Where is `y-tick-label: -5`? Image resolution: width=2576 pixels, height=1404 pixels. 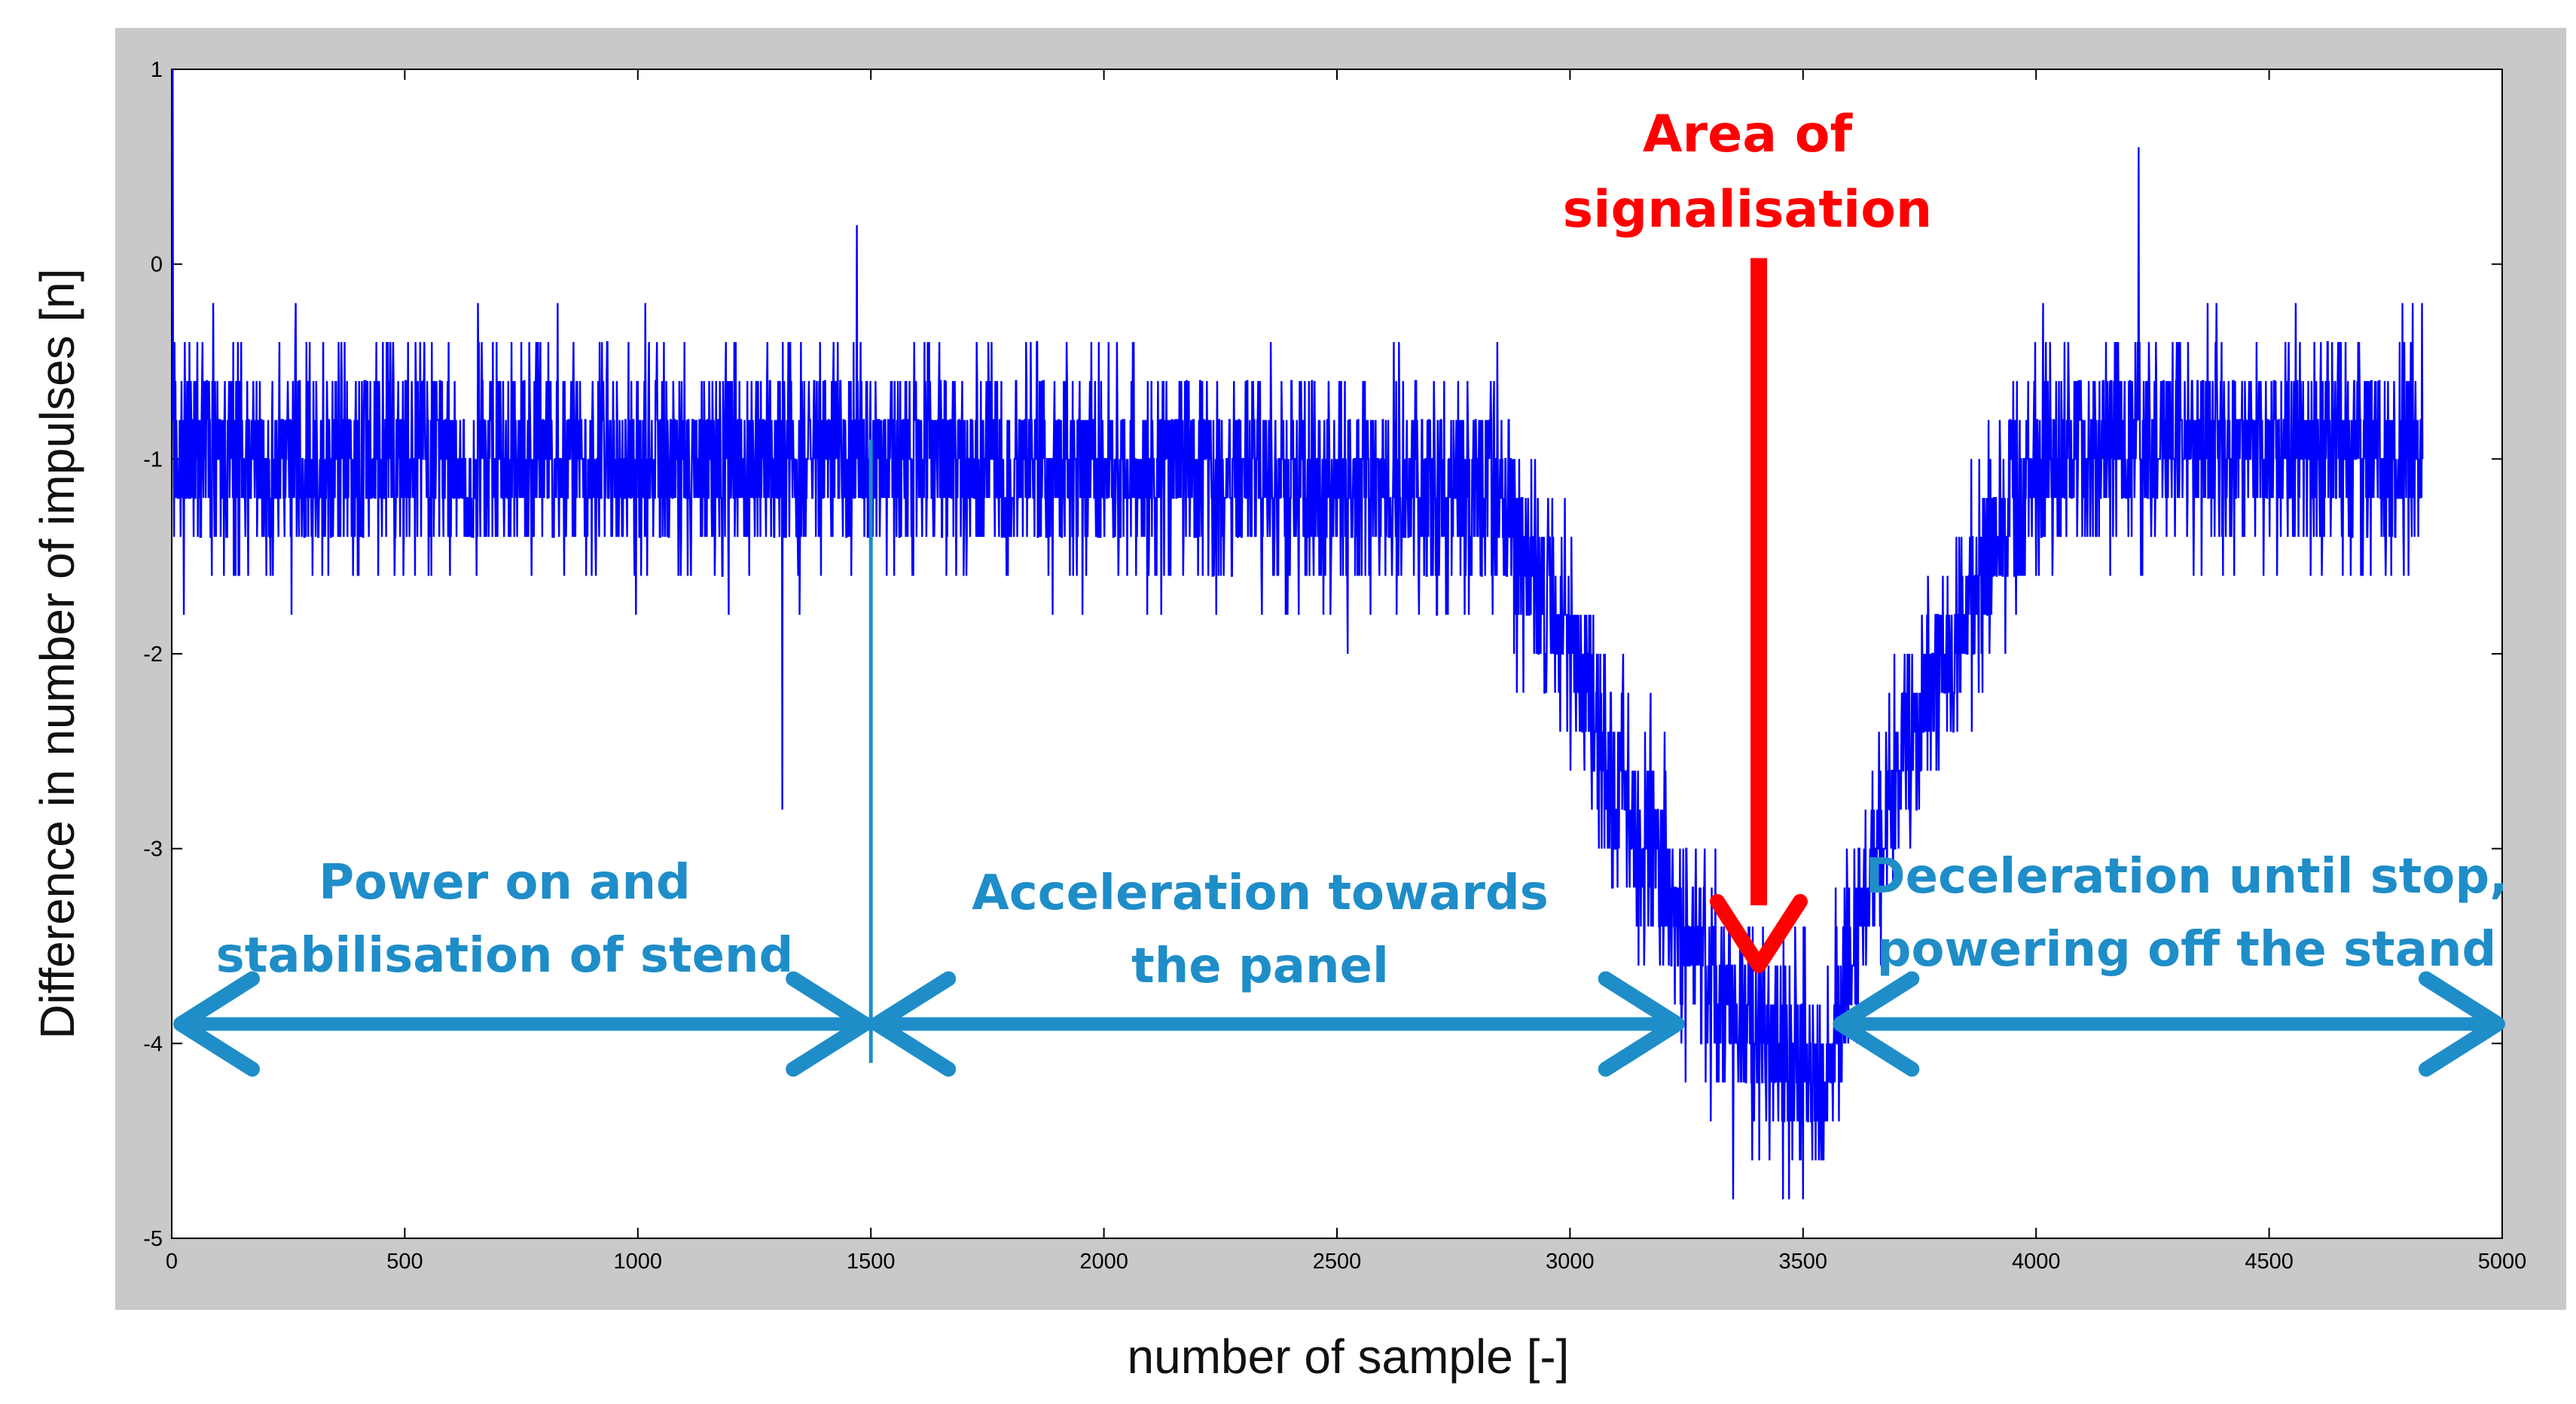
y-tick-label: -5 is located at coordinates (153, 1239).